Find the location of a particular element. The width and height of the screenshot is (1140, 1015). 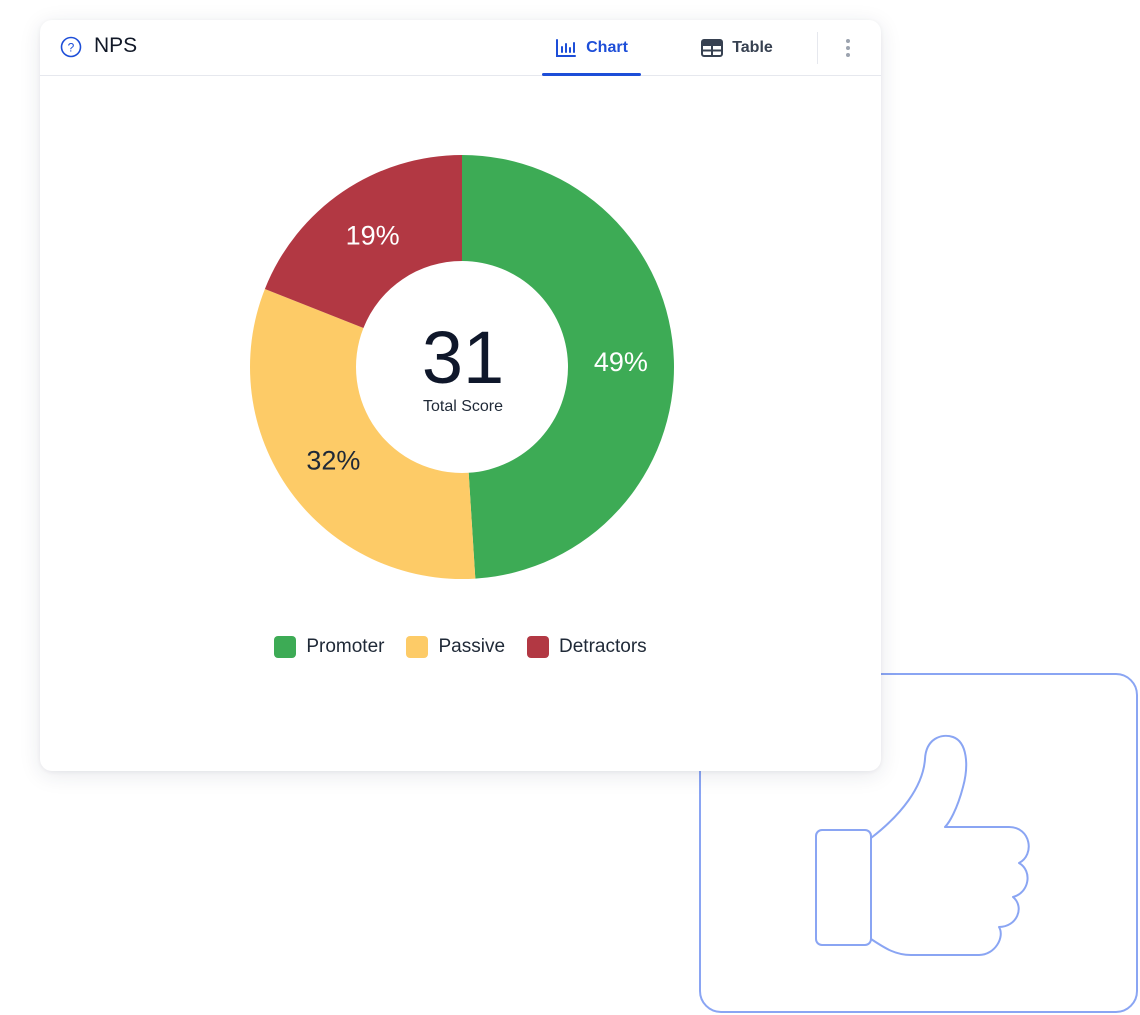

table-icon is located at coordinates (712, 47).